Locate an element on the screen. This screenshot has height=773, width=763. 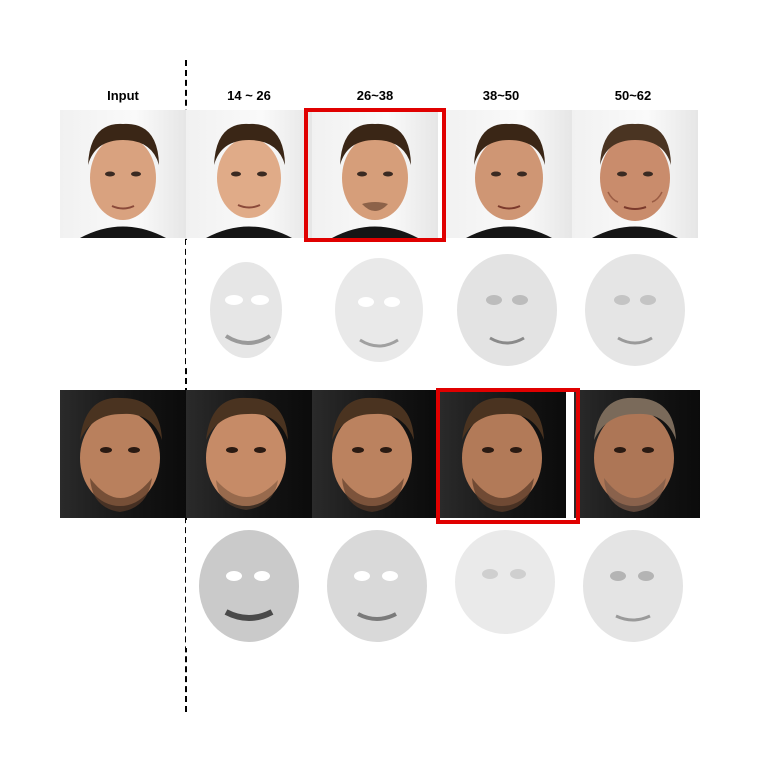
face1-age-14-26-photo is located at coordinates (249, 174).